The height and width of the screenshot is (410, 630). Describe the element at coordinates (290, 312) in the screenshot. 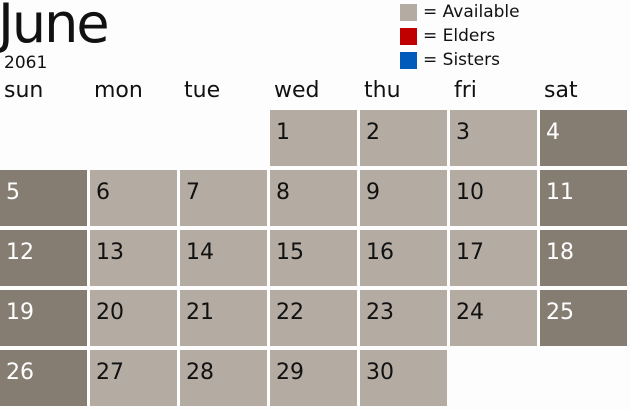

I see `day-number: 22` at that location.